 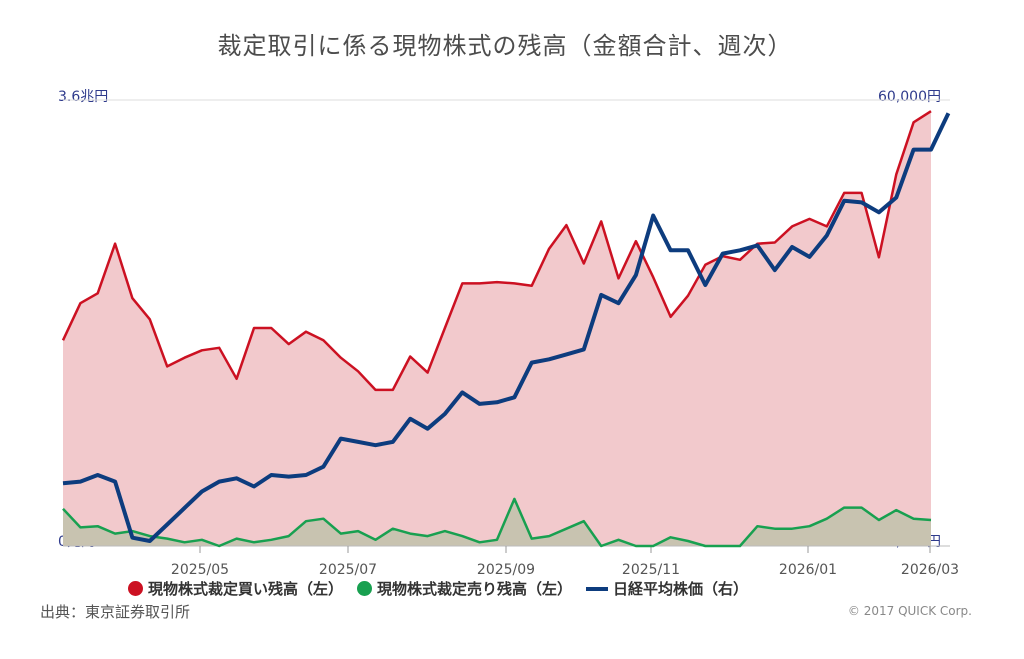 What do you see at coordinates (83, 97) in the screenshot?
I see `left-axis-max-label: 3.6兆円` at bounding box center [83, 97].